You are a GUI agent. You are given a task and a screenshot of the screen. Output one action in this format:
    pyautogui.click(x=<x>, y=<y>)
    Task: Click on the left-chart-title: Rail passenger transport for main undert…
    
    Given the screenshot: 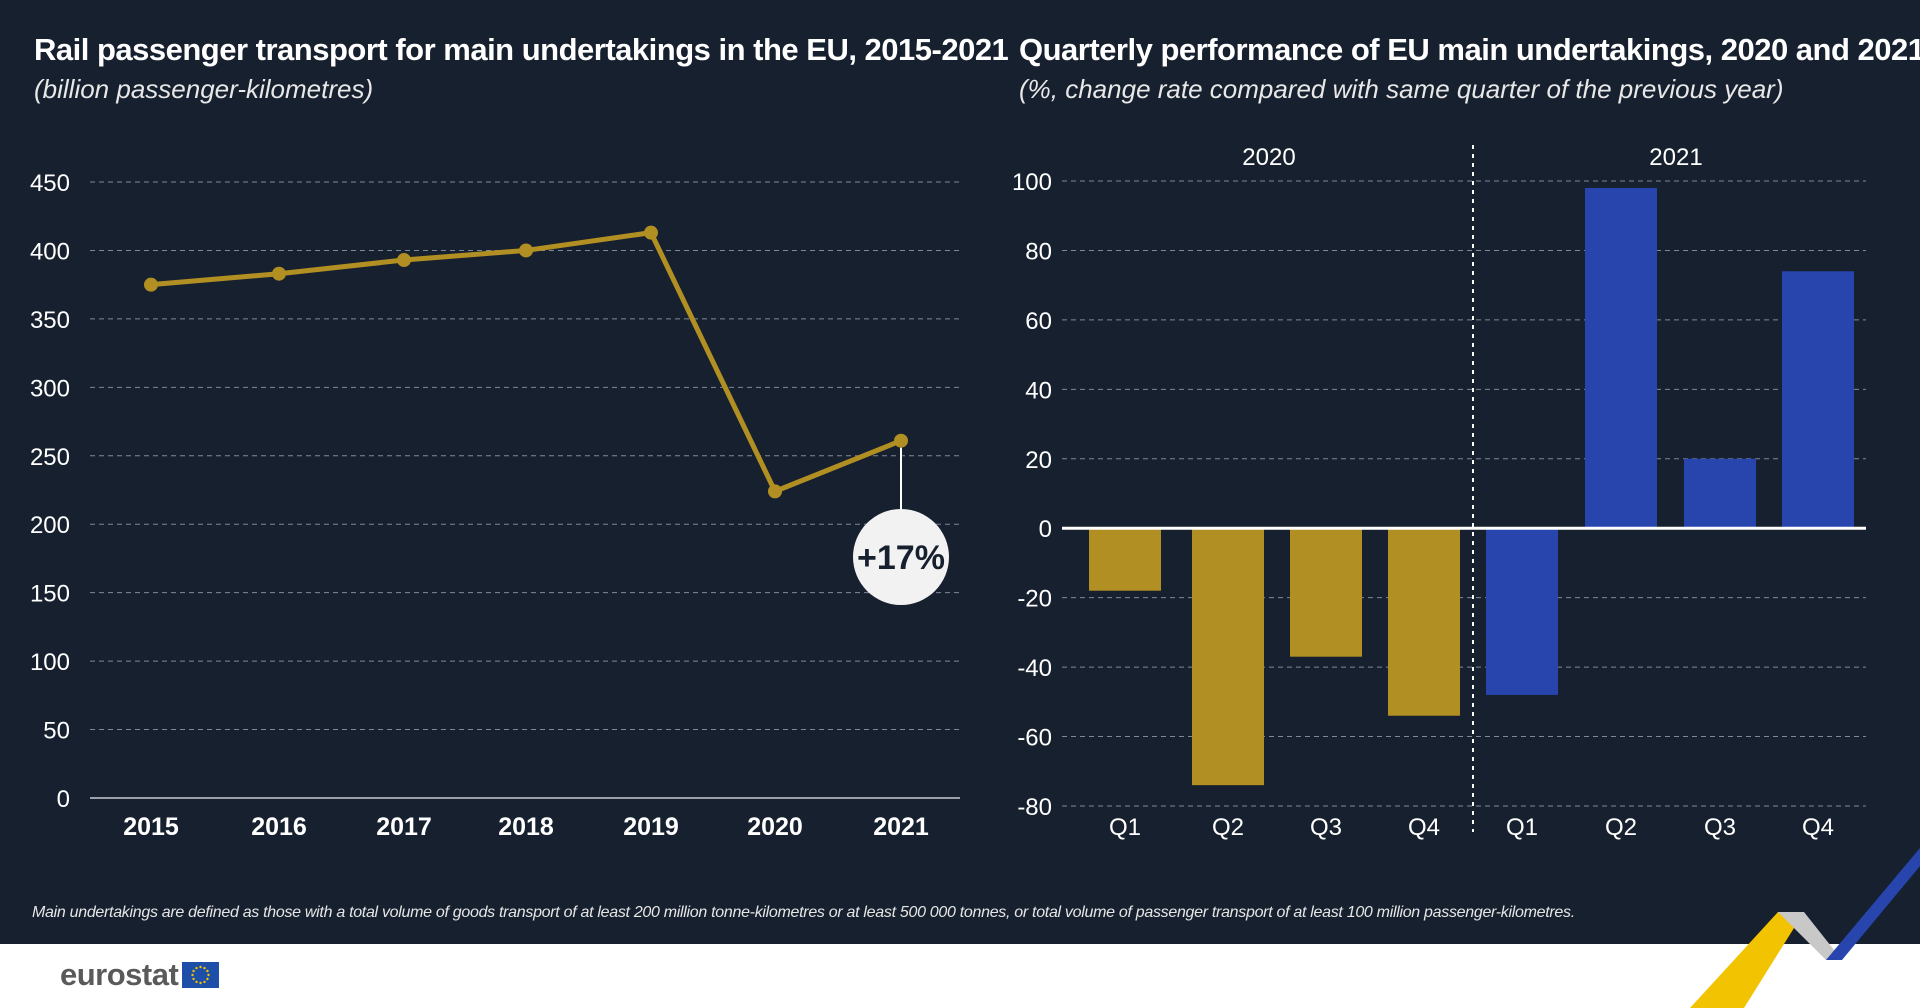 What is the action you would take?
    pyautogui.click(x=521, y=49)
    